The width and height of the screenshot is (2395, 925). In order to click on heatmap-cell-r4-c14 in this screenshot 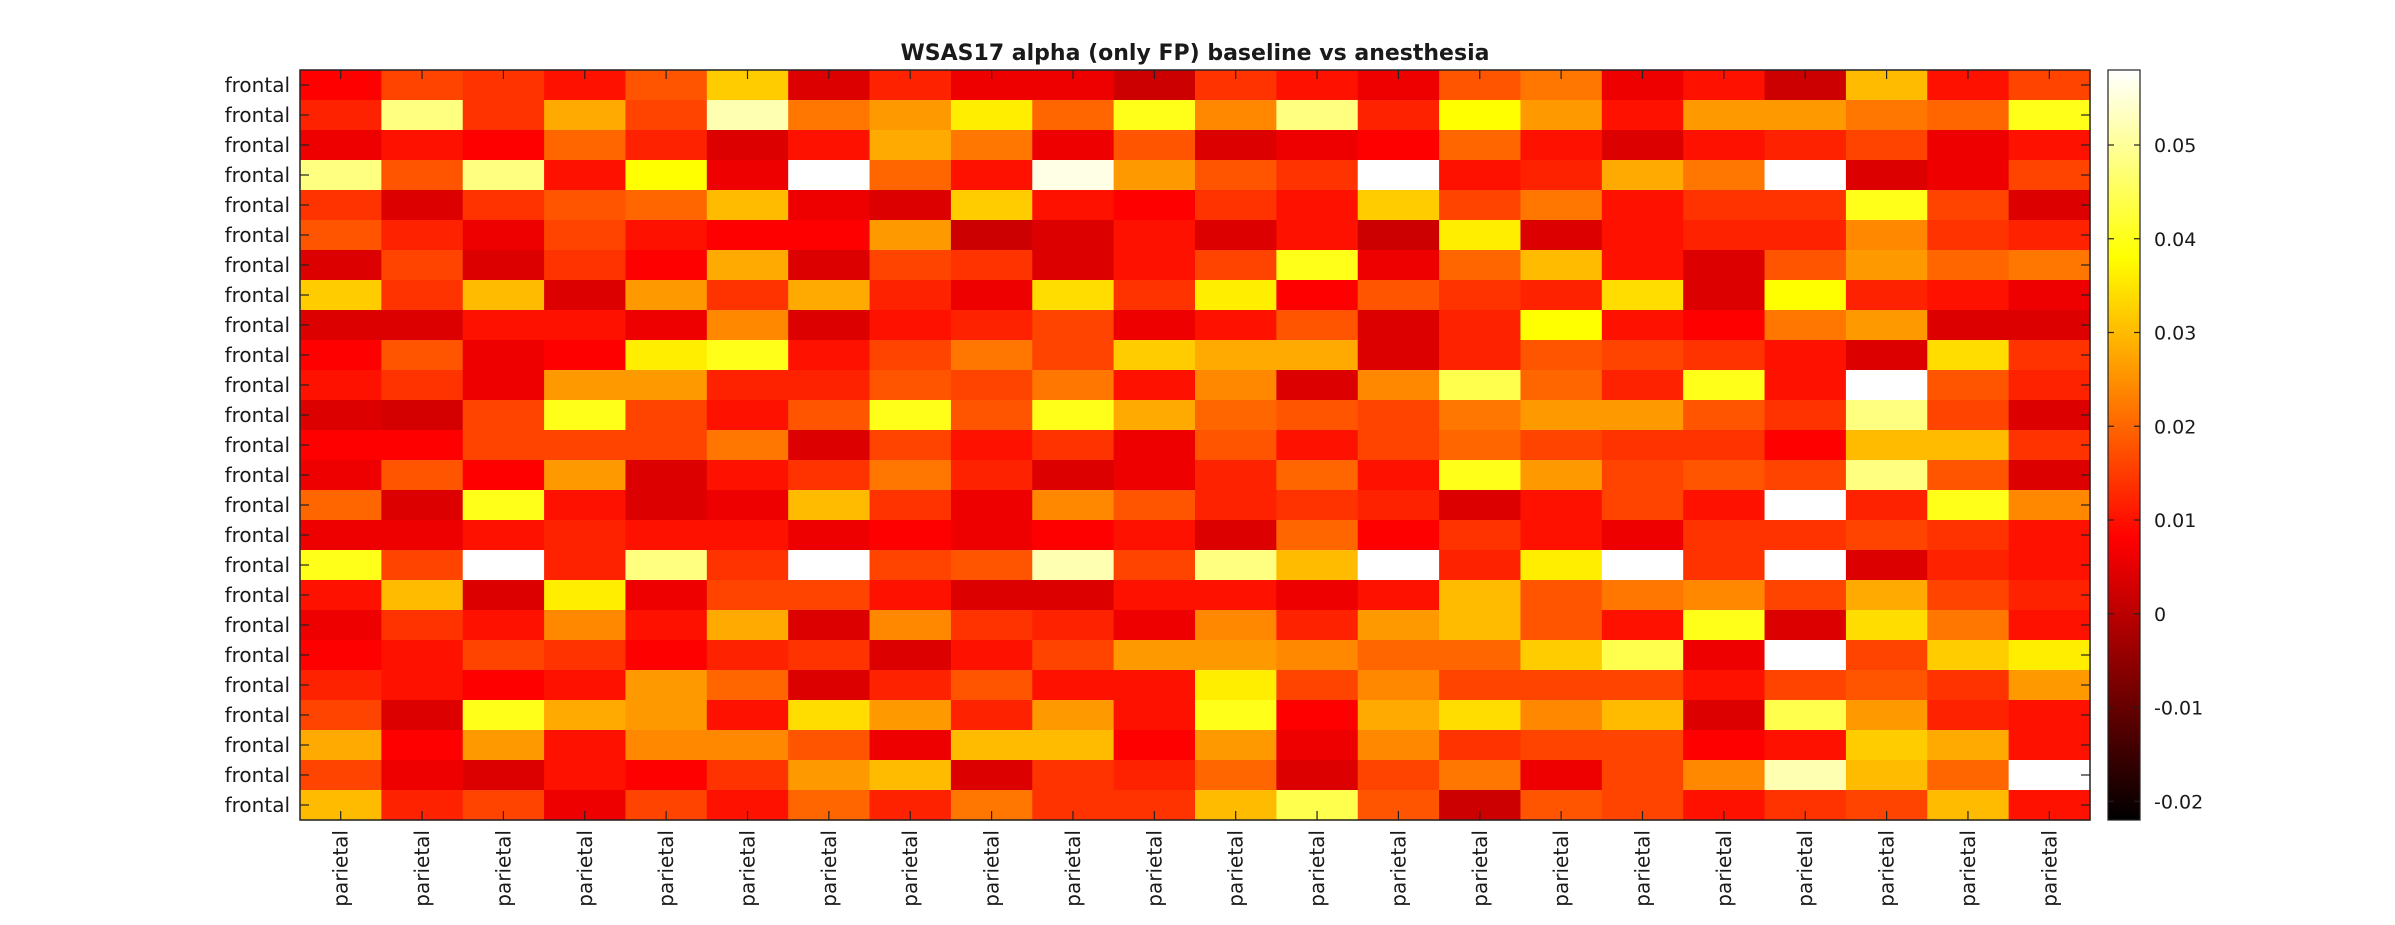, I will do `click(1480, 205)`.